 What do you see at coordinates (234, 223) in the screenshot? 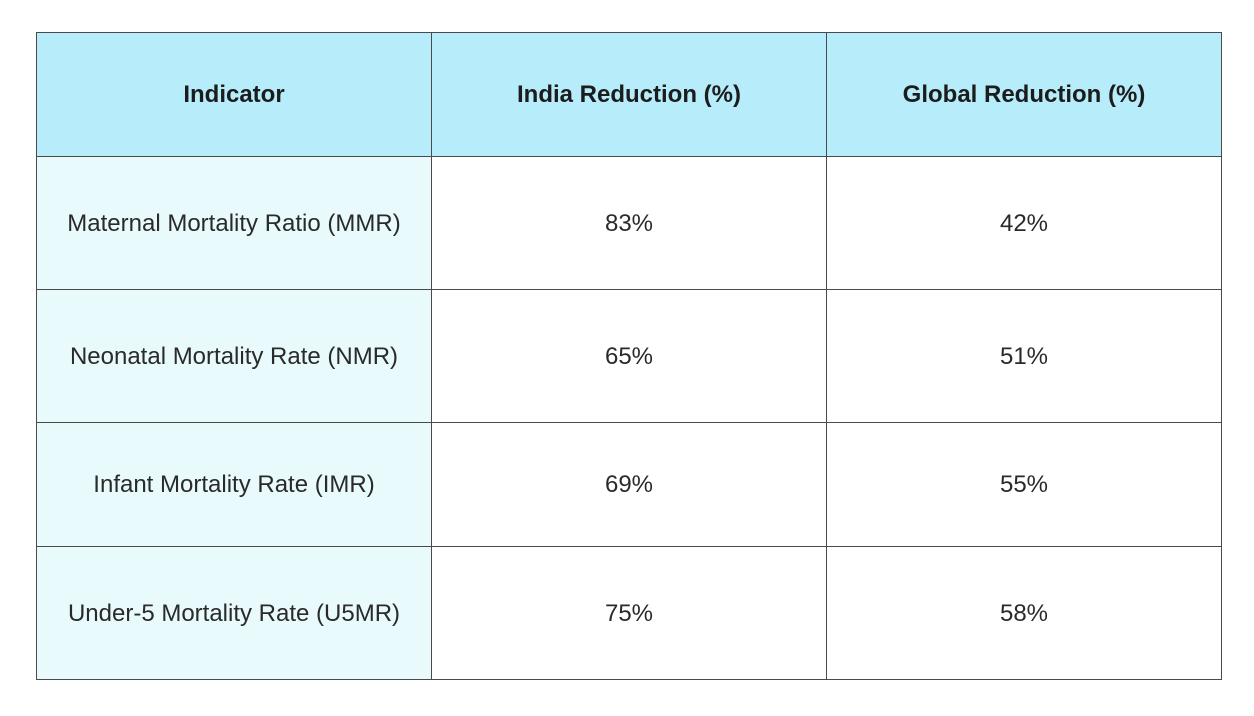
I see `indicator-cell: Maternal Mortality Ratio (MMR)` at bounding box center [234, 223].